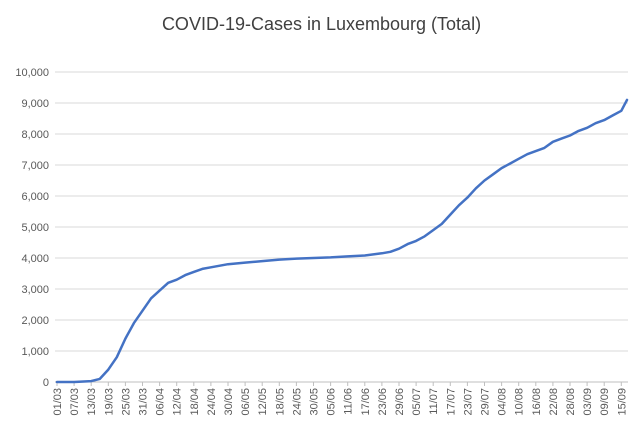 Image resolution: width=643 pixels, height=429 pixels. Describe the element at coordinates (35, 104) in the screenshot. I see `y-tick-label: 9,000` at that location.